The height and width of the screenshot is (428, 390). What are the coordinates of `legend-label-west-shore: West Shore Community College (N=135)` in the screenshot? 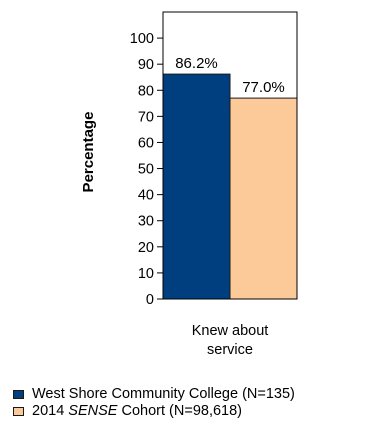 It's located at (163, 394).